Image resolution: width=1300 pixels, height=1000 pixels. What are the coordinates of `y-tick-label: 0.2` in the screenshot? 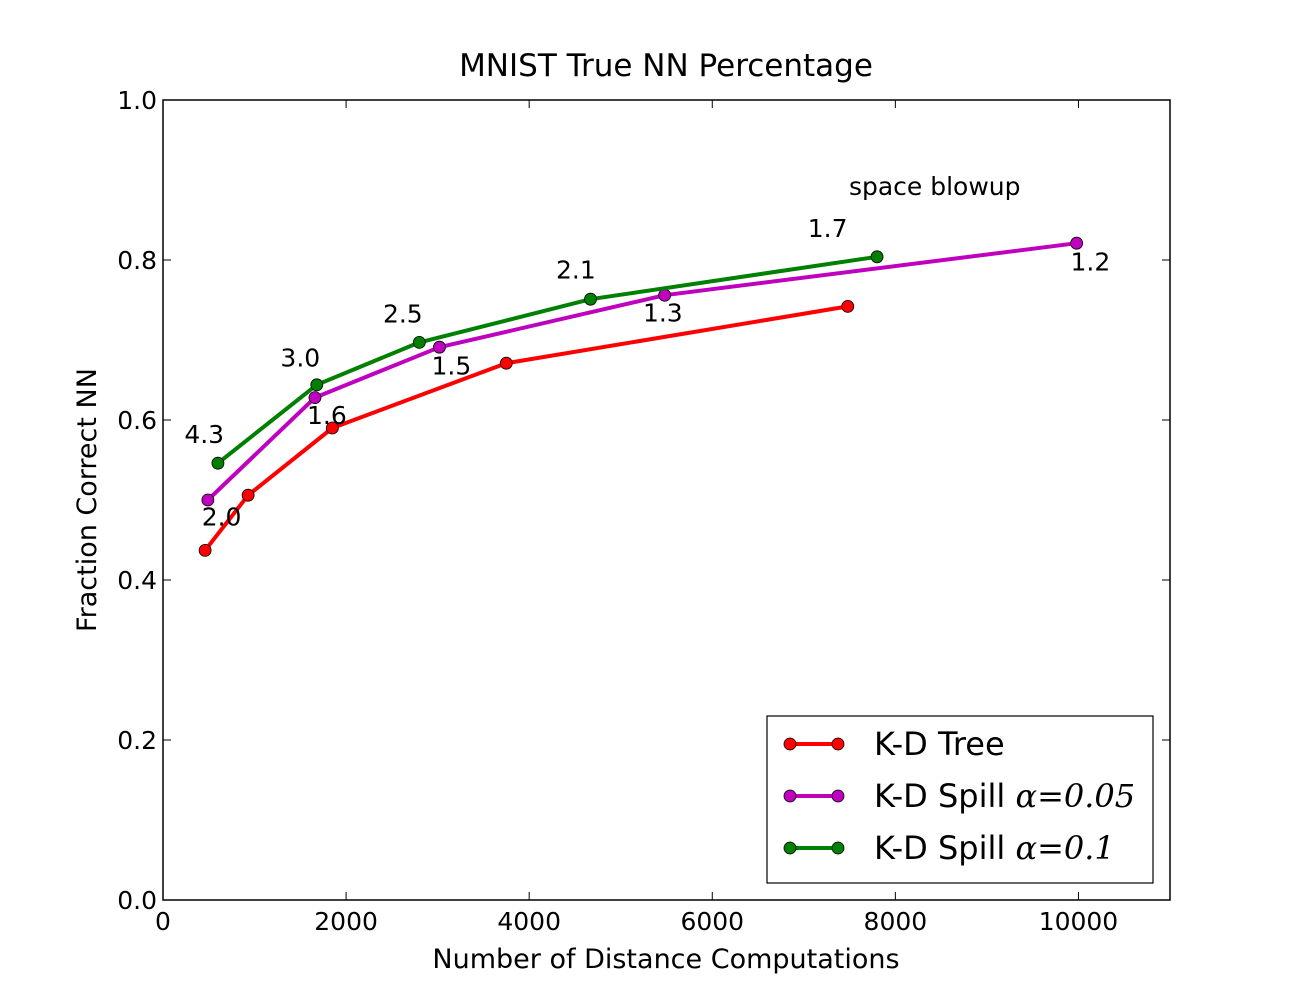 It's located at (137, 740).